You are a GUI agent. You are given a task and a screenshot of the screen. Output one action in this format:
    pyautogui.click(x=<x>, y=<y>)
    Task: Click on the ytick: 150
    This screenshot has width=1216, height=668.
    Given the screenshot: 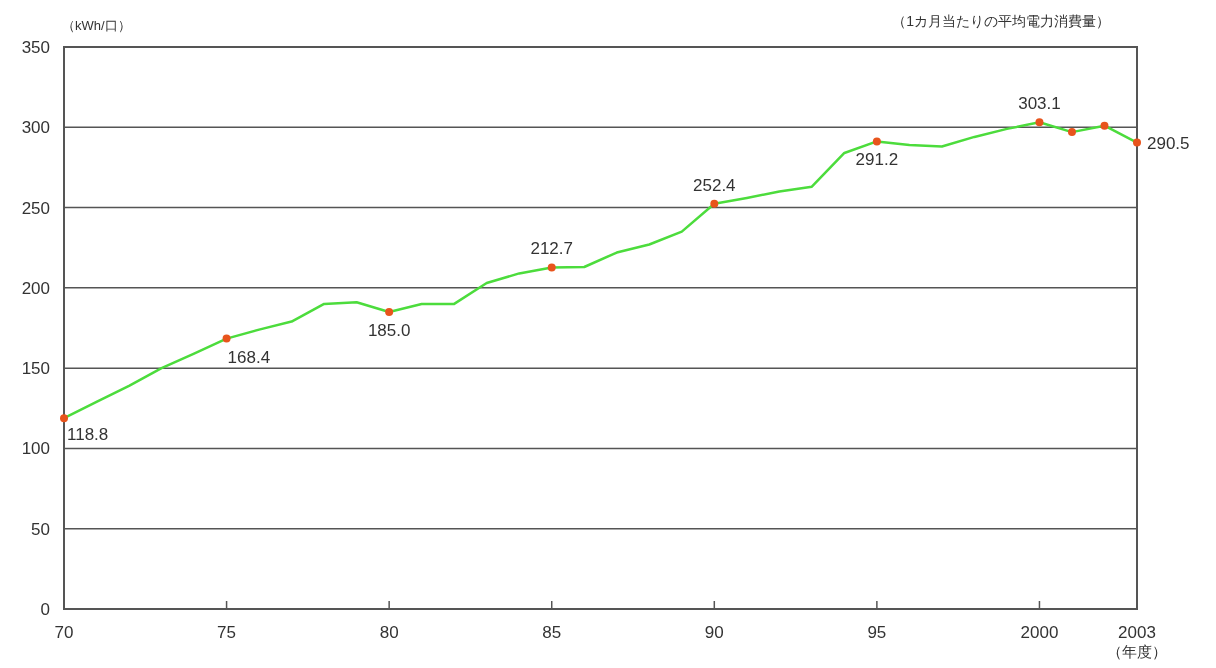 What is the action you would take?
    pyautogui.click(x=35, y=369)
    